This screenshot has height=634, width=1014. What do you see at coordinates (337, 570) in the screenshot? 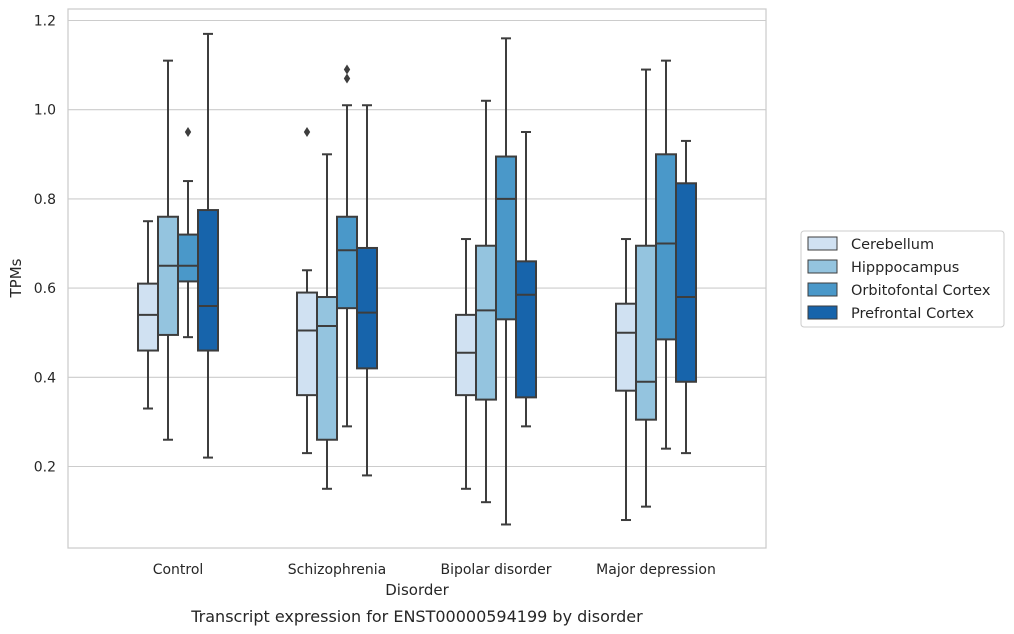
I see `x-tick-label: Schizophrenia` at bounding box center [337, 570].